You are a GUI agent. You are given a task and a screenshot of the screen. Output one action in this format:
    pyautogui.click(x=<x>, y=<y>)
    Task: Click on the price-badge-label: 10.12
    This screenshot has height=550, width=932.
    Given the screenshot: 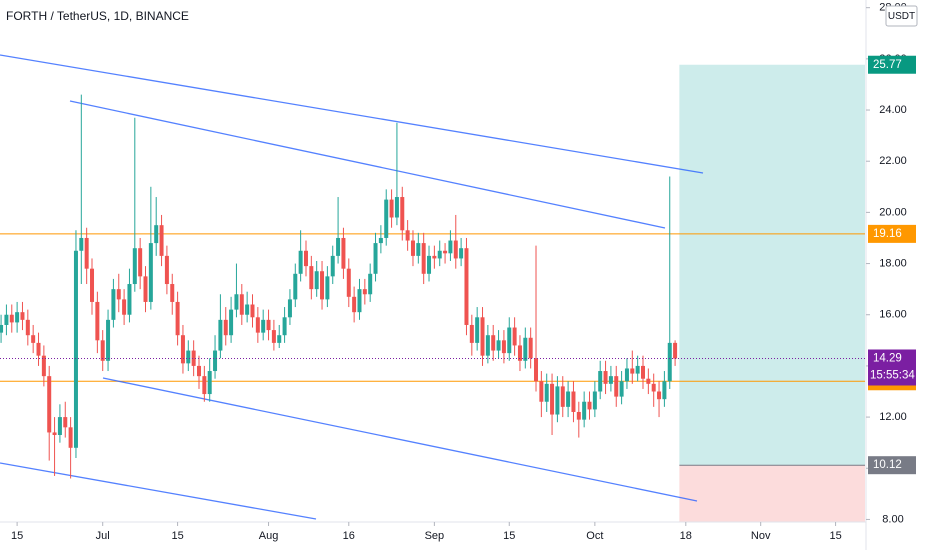 What is the action you would take?
    pyautogui.click(x=887, y=465)
    